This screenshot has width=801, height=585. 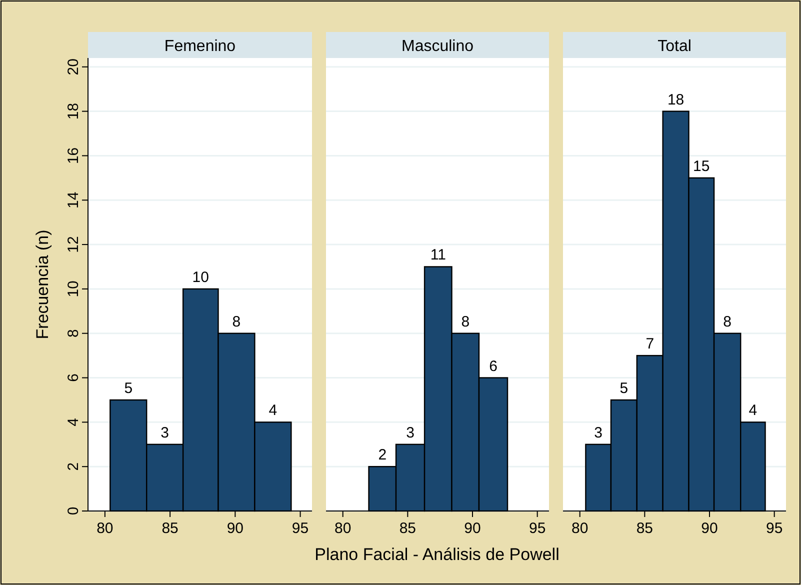 I want to click on y-tick-label: 14, so click(x=73, y=200).